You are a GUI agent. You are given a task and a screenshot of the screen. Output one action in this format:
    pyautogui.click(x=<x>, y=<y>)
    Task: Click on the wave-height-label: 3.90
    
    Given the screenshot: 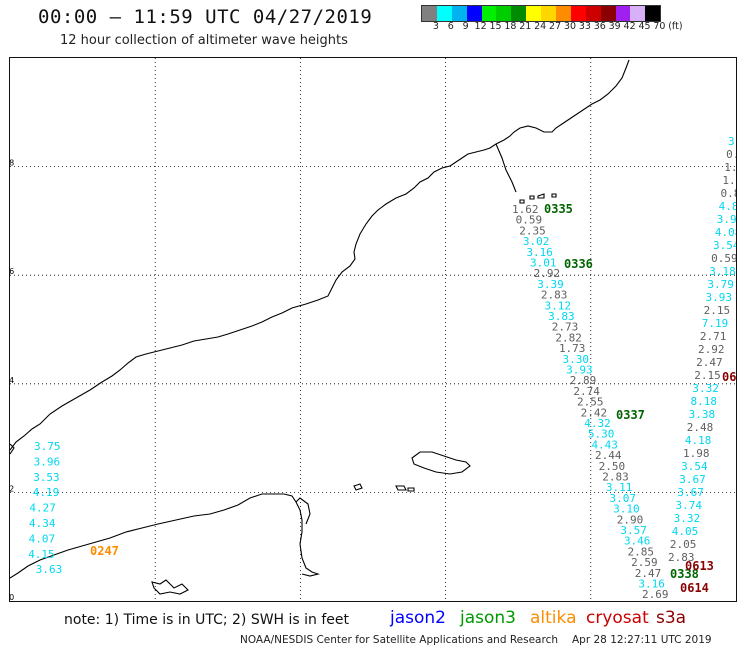 What is the action you would take?
    pyautogui.click(x=726, y=219)
    